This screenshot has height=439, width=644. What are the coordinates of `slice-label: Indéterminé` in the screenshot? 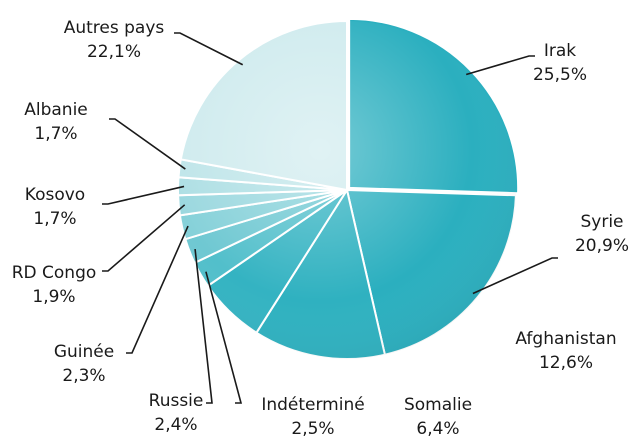 It's located at (312, 405).